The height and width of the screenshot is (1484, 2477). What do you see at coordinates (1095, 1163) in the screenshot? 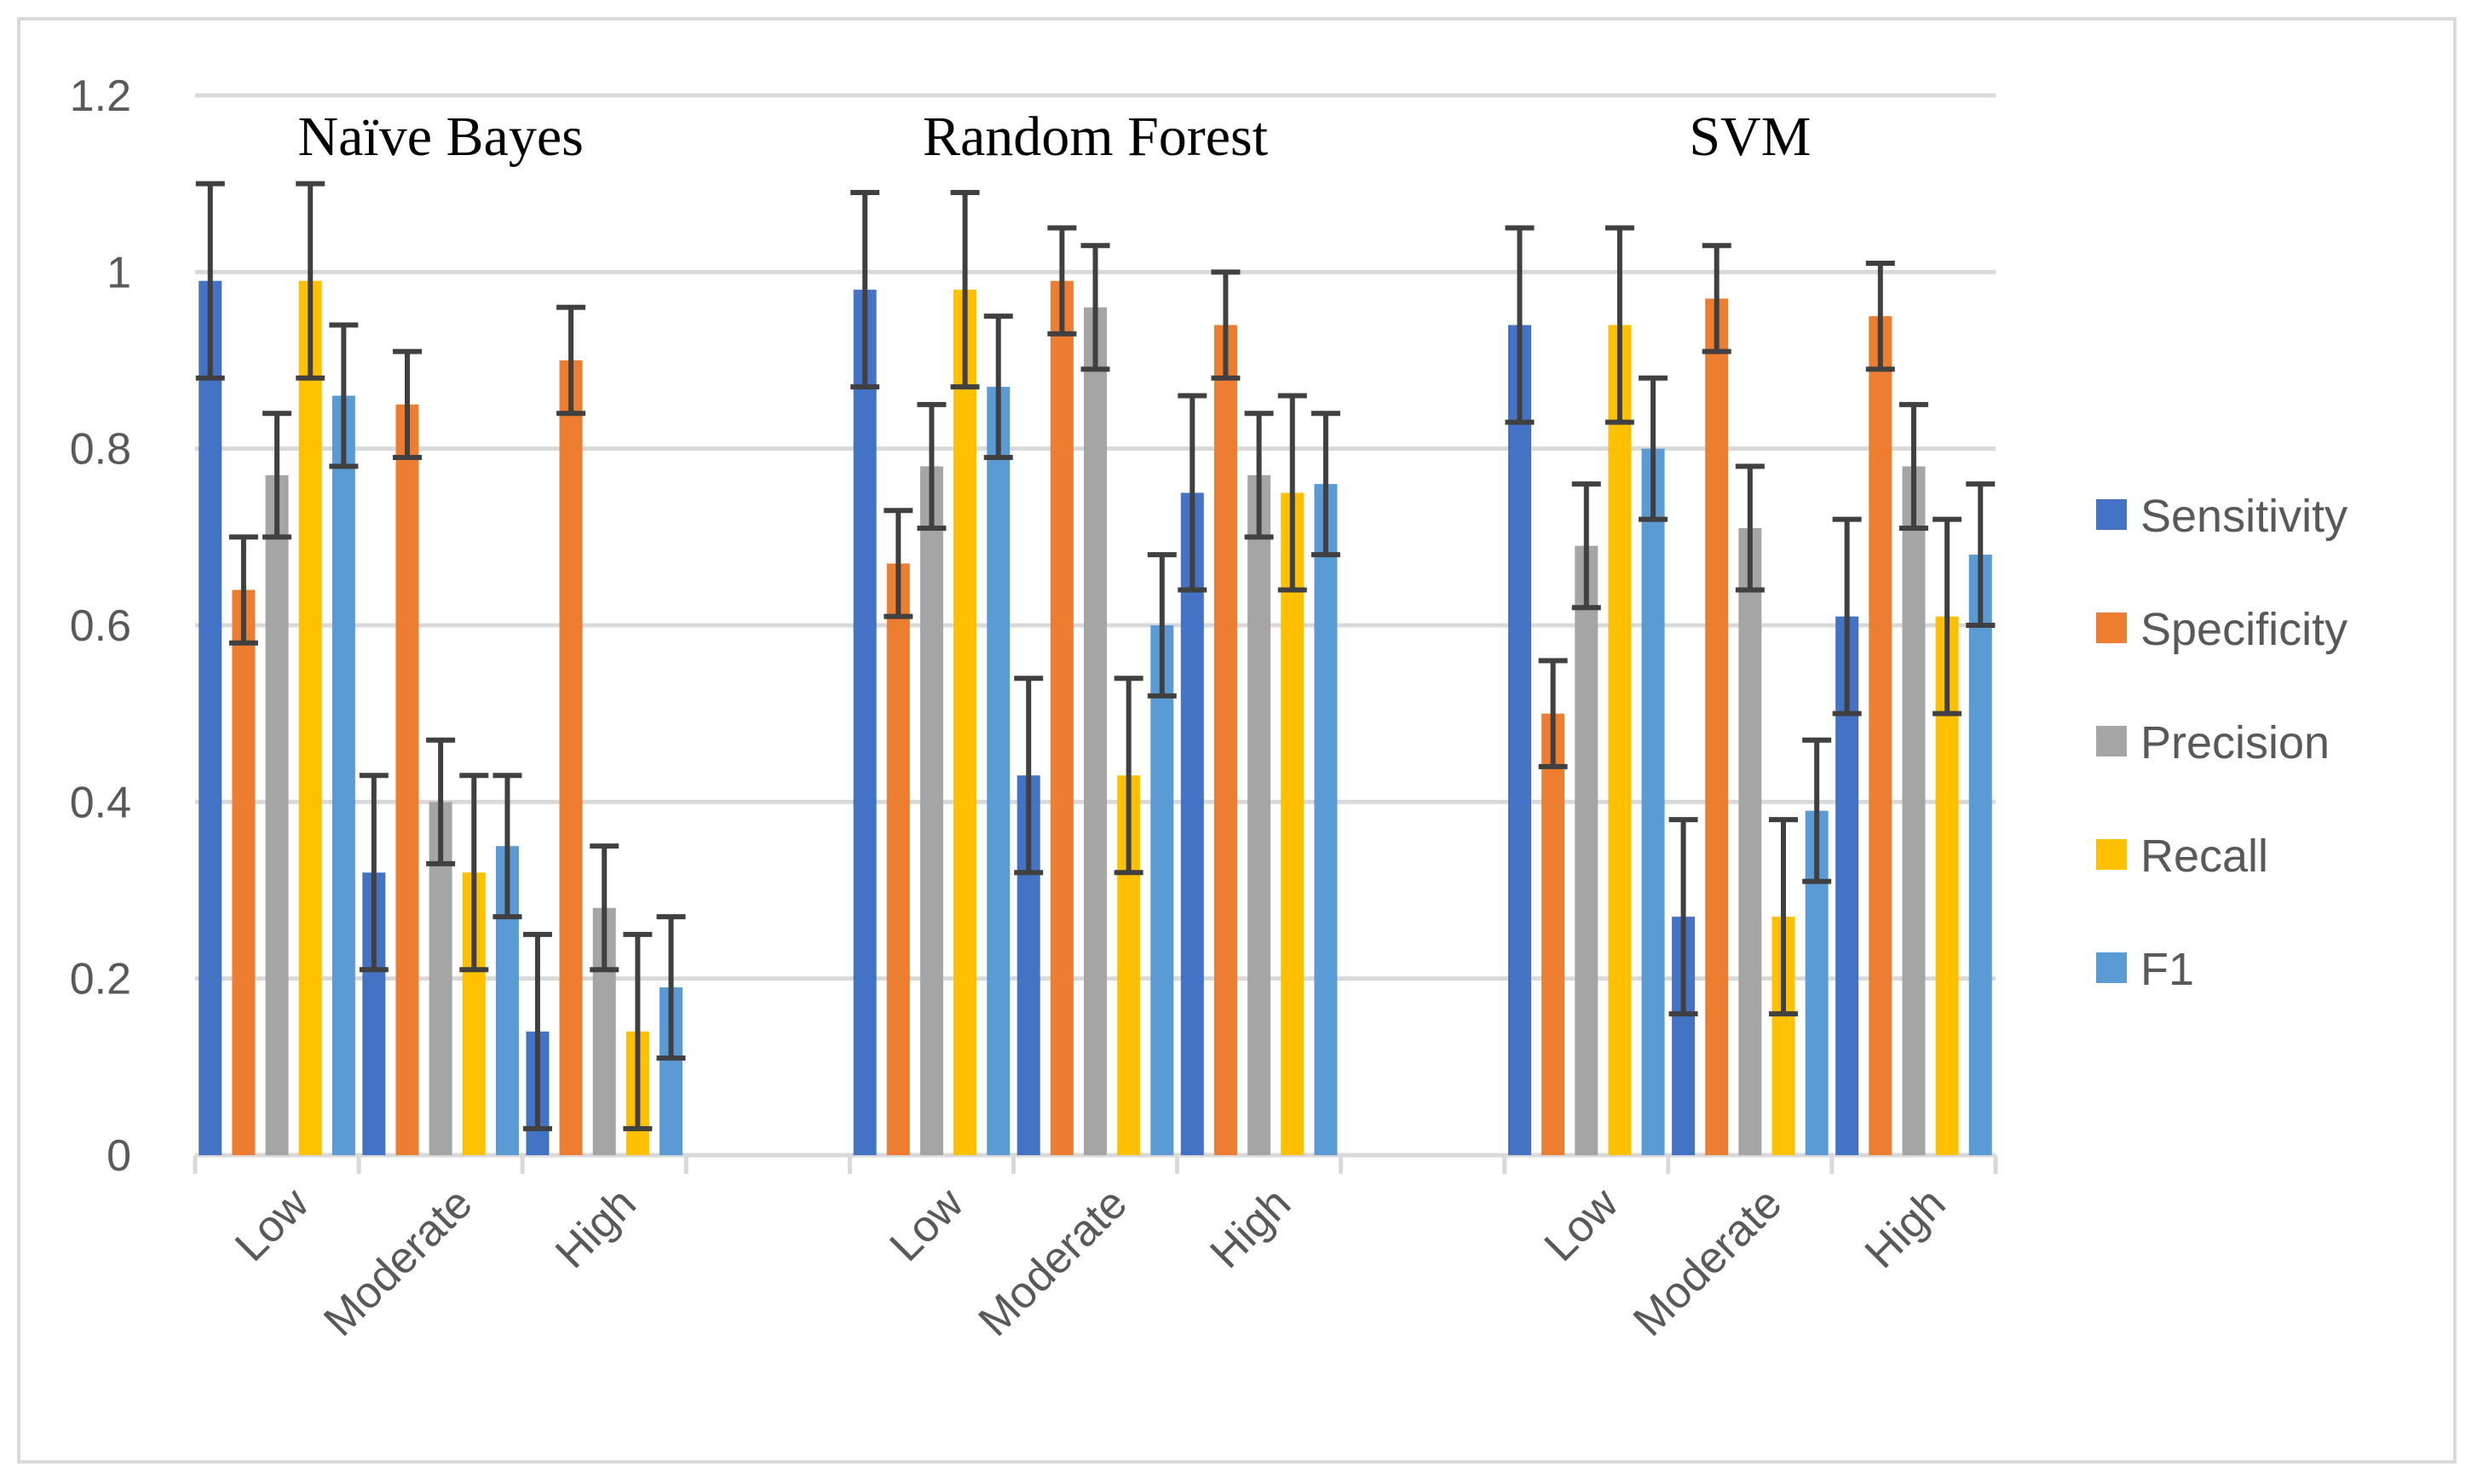
I see `axes` at bounding box center [1095, 1163].